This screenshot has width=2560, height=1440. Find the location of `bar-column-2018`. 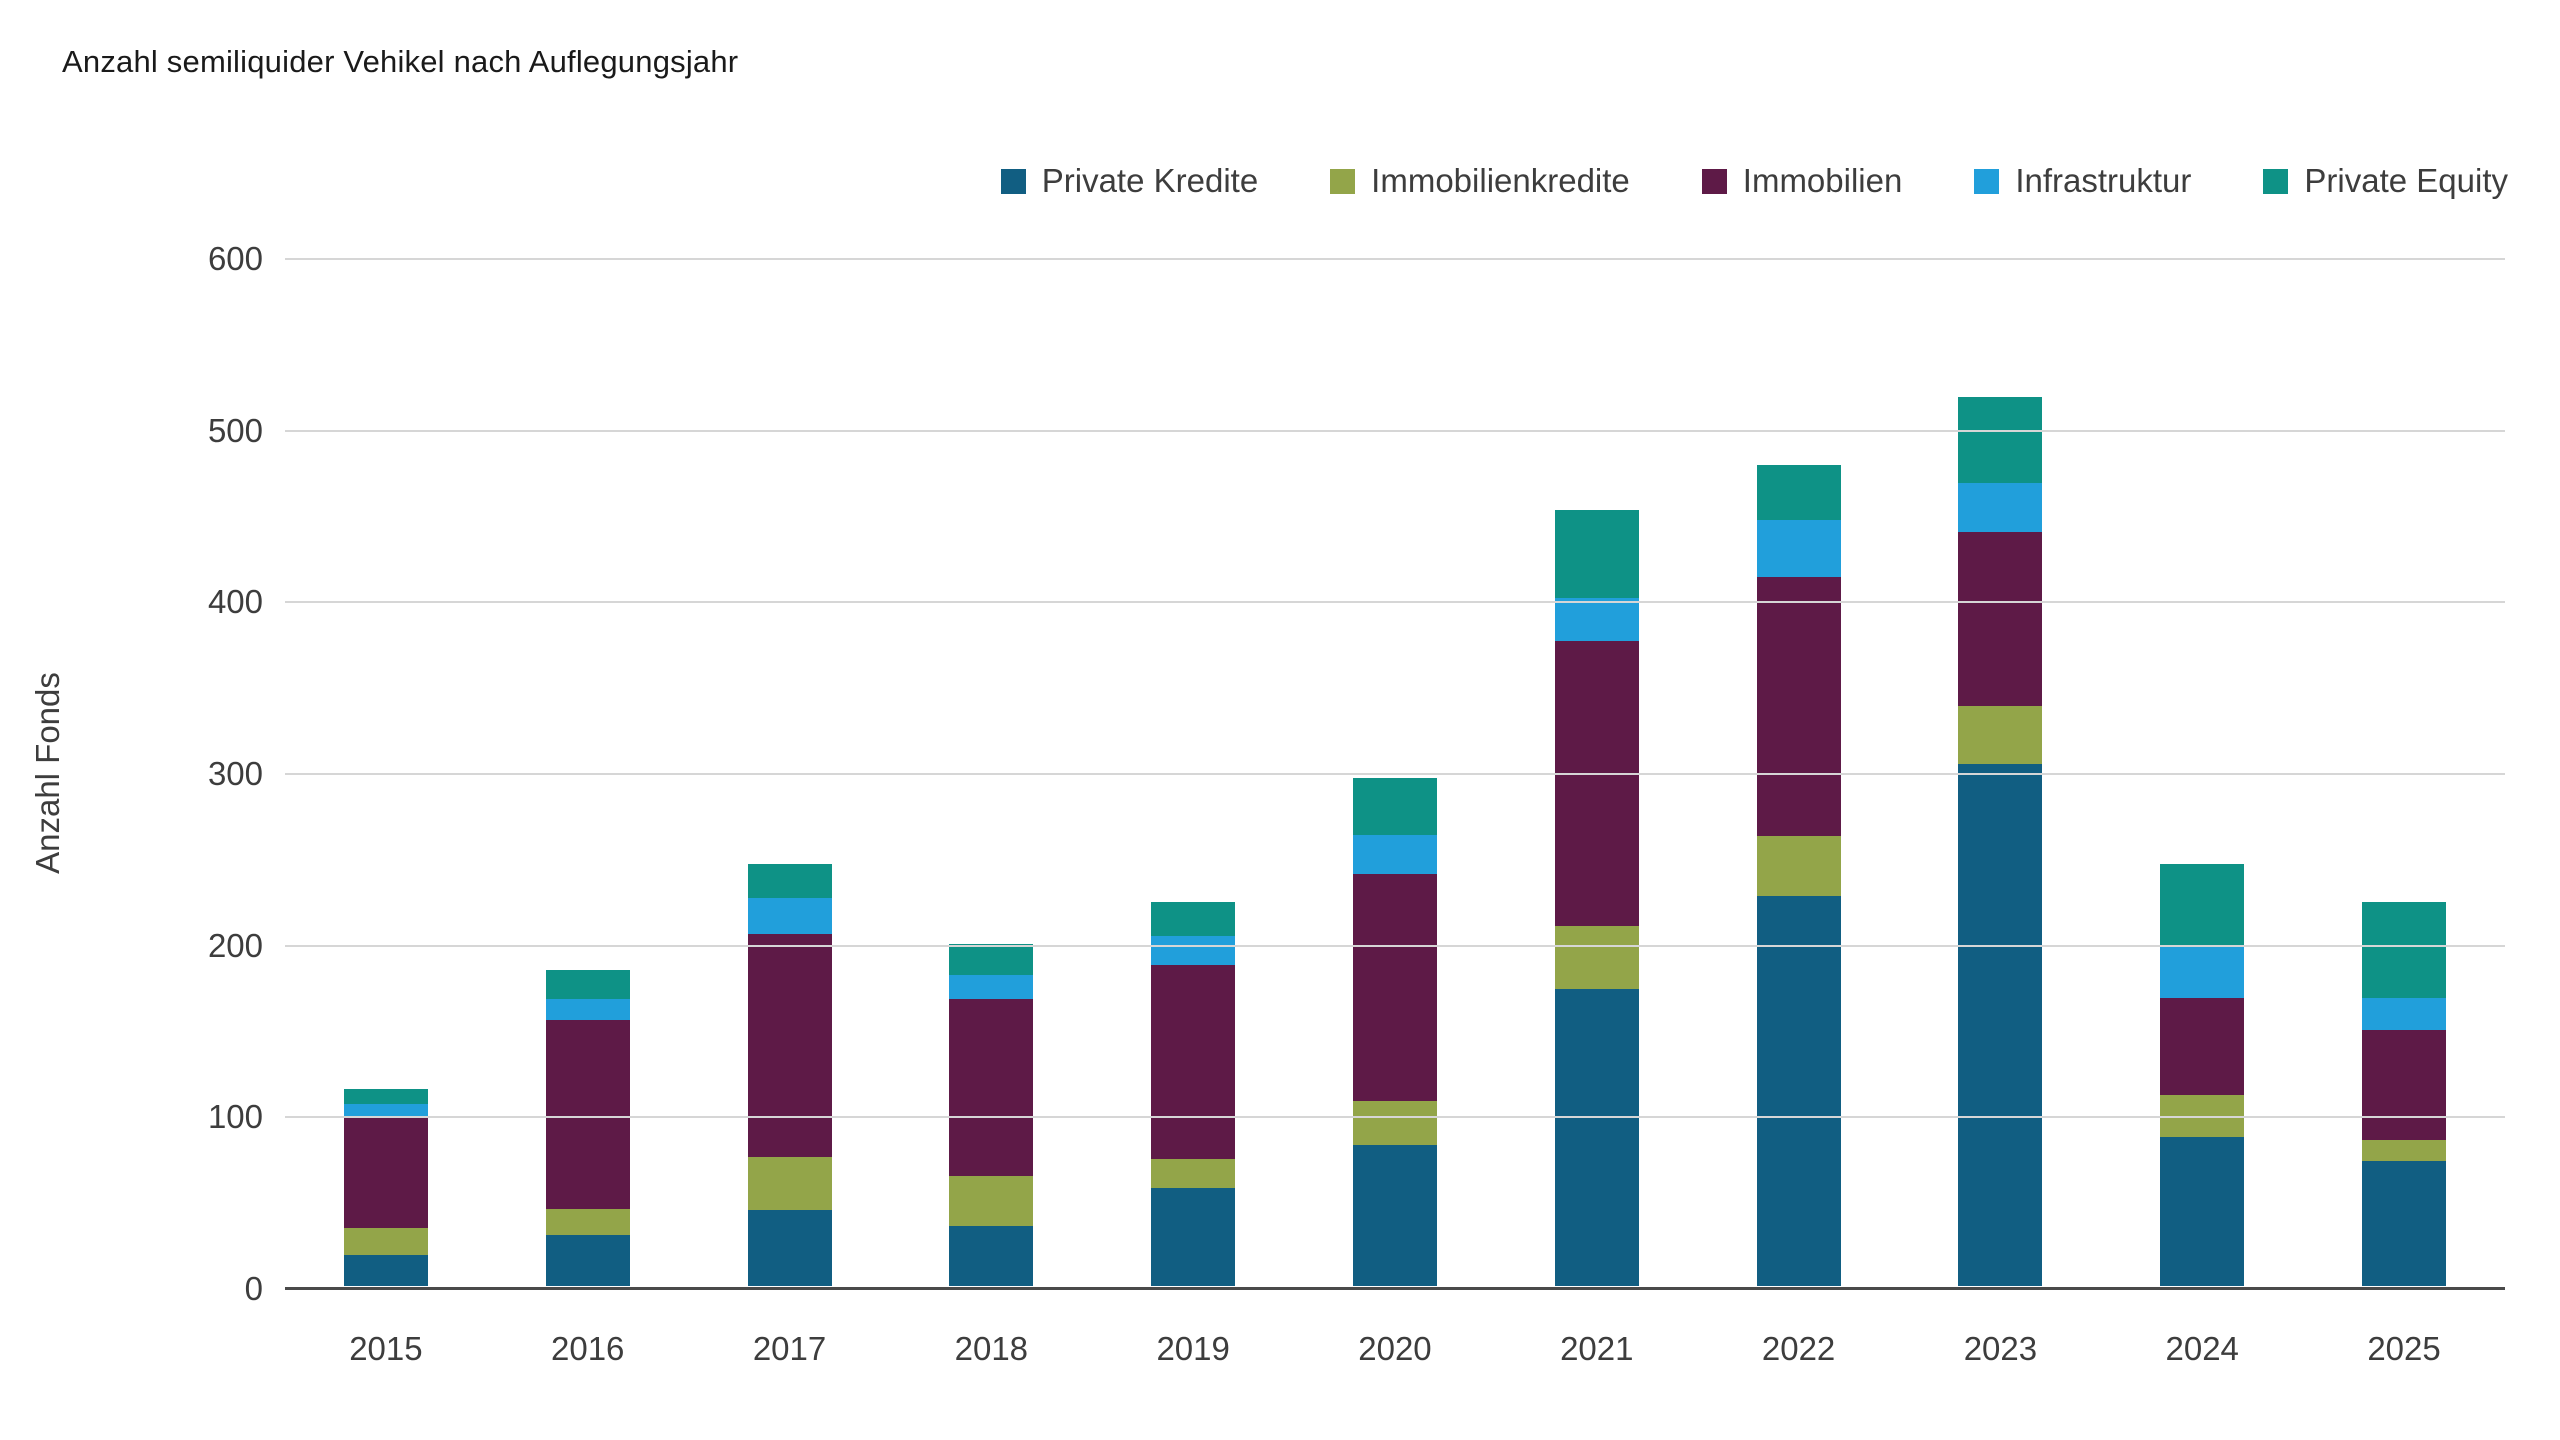

bar-column-2018 is located at coordinates (991, 1115).